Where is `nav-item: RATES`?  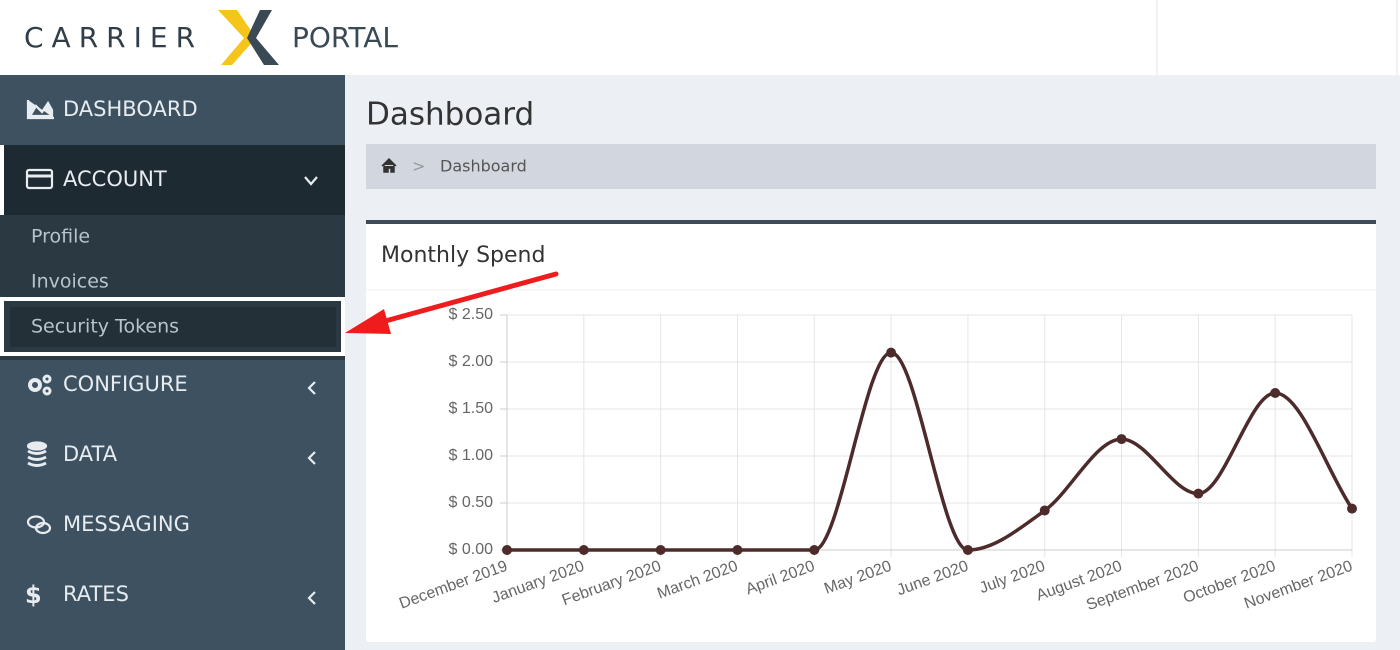 nav-item: RATES is located at coordinates (96, 594).